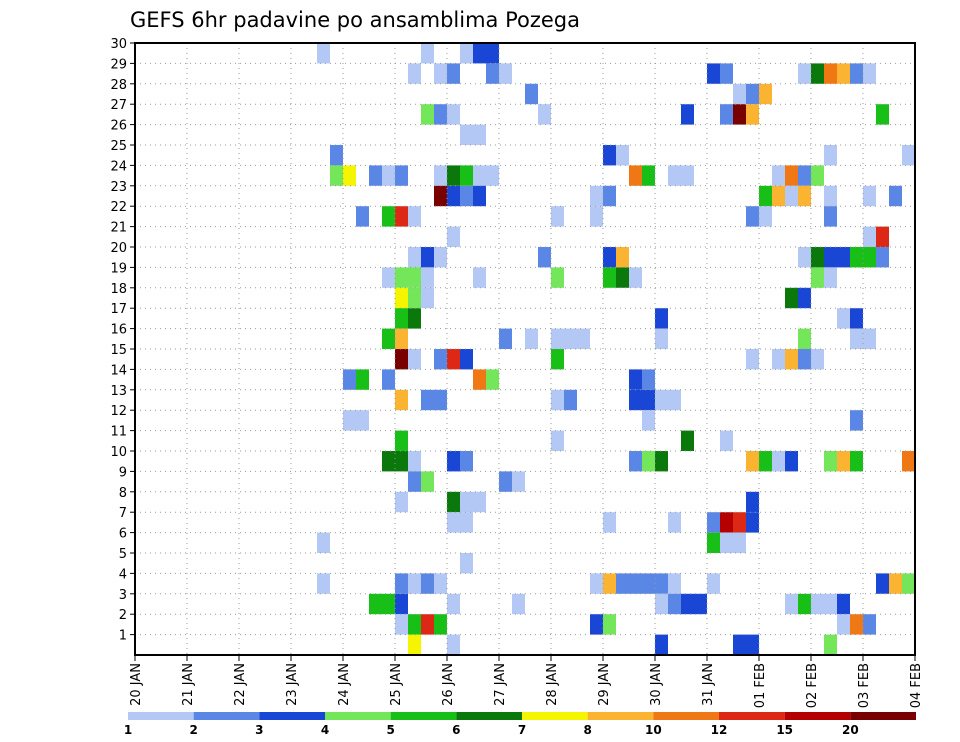  Describe the element at coordinates (123, 615) in the screenshot. I see `y-tick-label: 2` at that location.